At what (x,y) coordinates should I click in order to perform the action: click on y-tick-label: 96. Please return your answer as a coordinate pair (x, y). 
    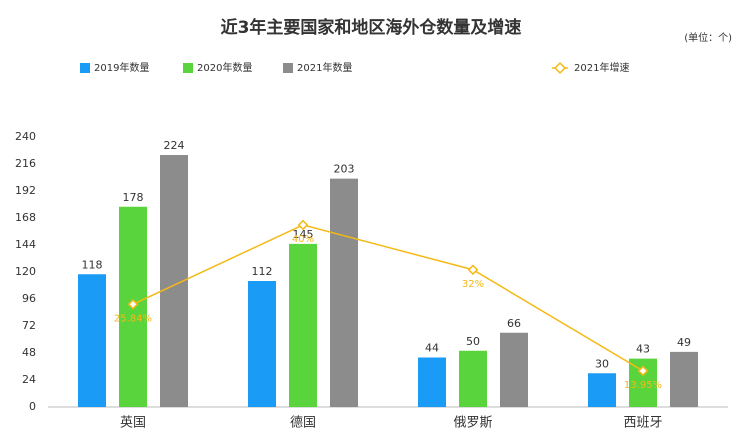
    Looking at the image, I should click on (29, 298).